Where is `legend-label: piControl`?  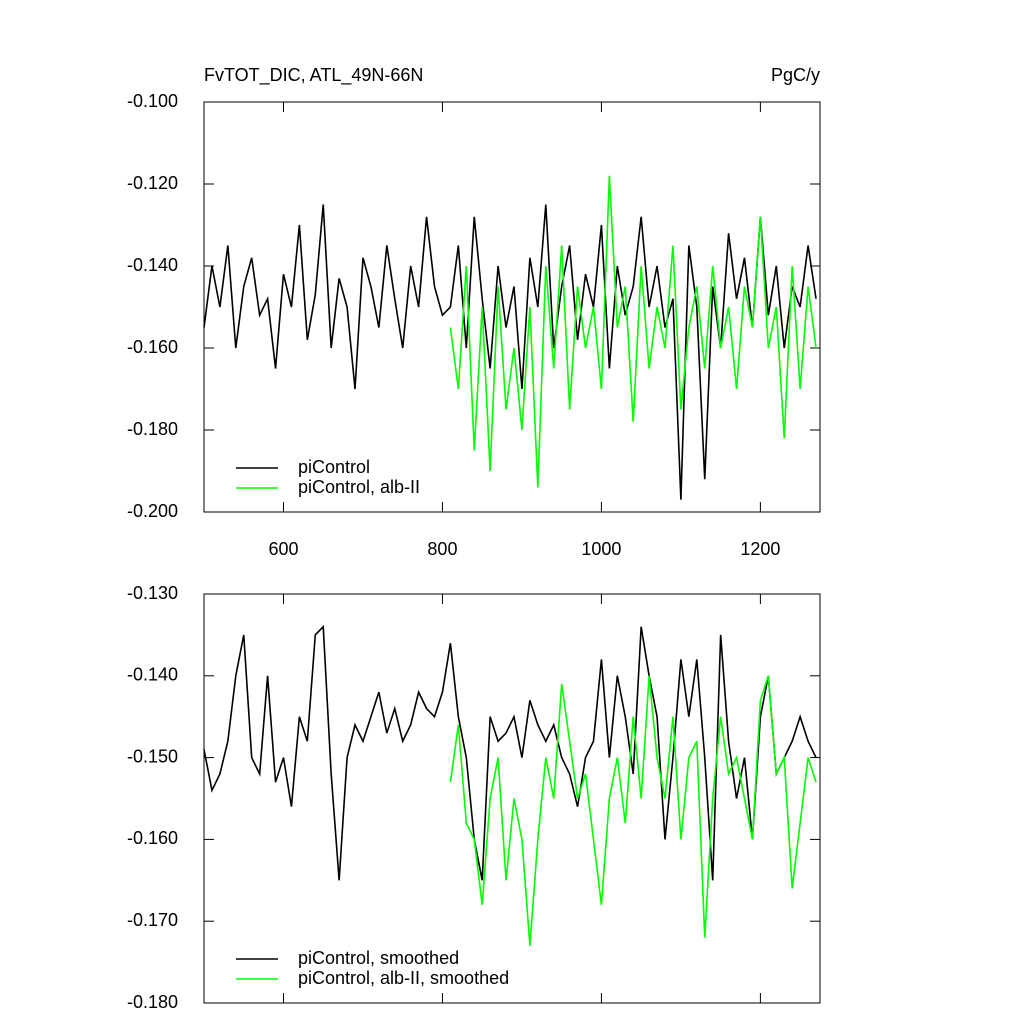
legend-label: piControl is located at coordinates (334, 467).